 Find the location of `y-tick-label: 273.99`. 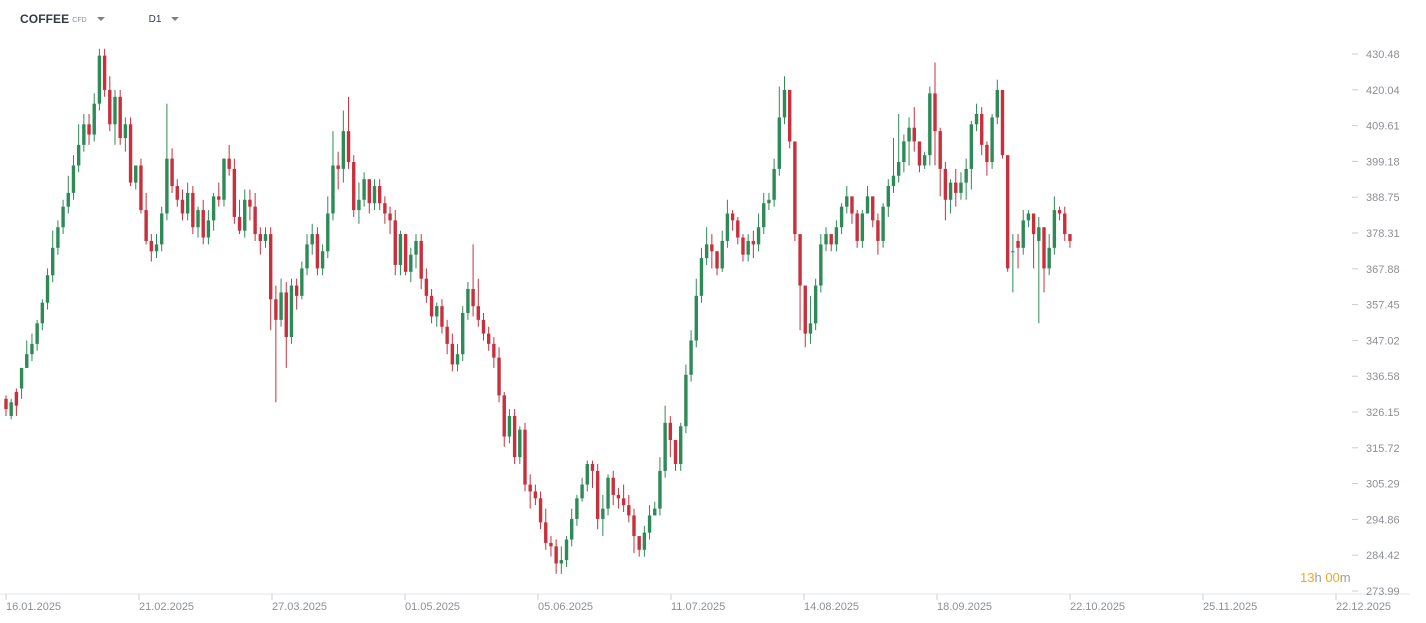

y-tick-label: 273.99 is located at coordinates (1383, 592).